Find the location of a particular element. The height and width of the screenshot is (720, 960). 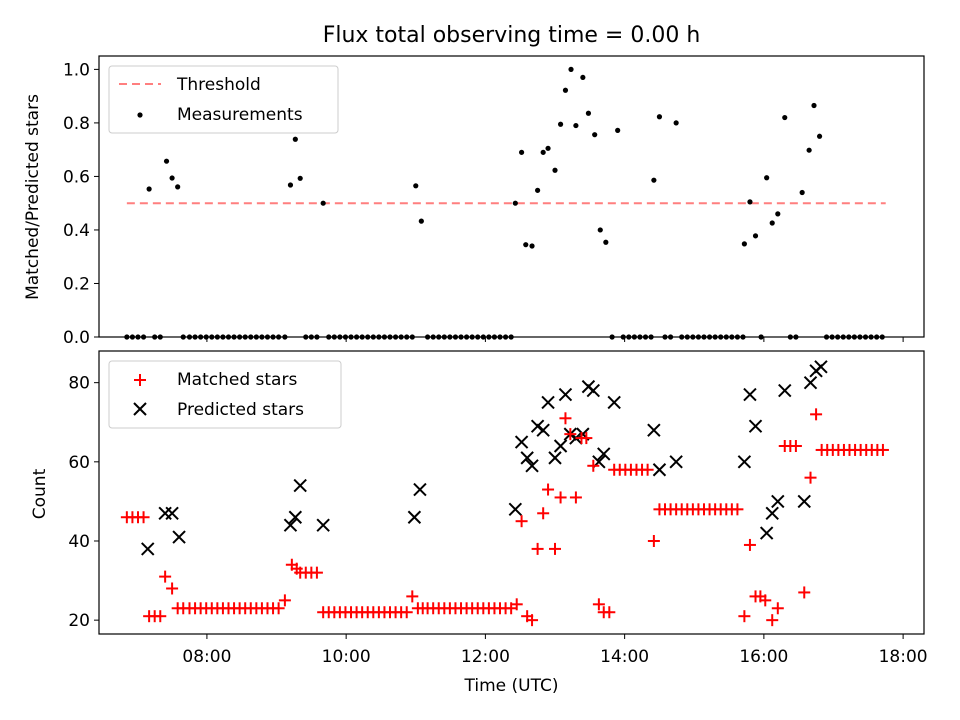

x-axis-label: Time (UTC) is located at coordinates (511, 686).